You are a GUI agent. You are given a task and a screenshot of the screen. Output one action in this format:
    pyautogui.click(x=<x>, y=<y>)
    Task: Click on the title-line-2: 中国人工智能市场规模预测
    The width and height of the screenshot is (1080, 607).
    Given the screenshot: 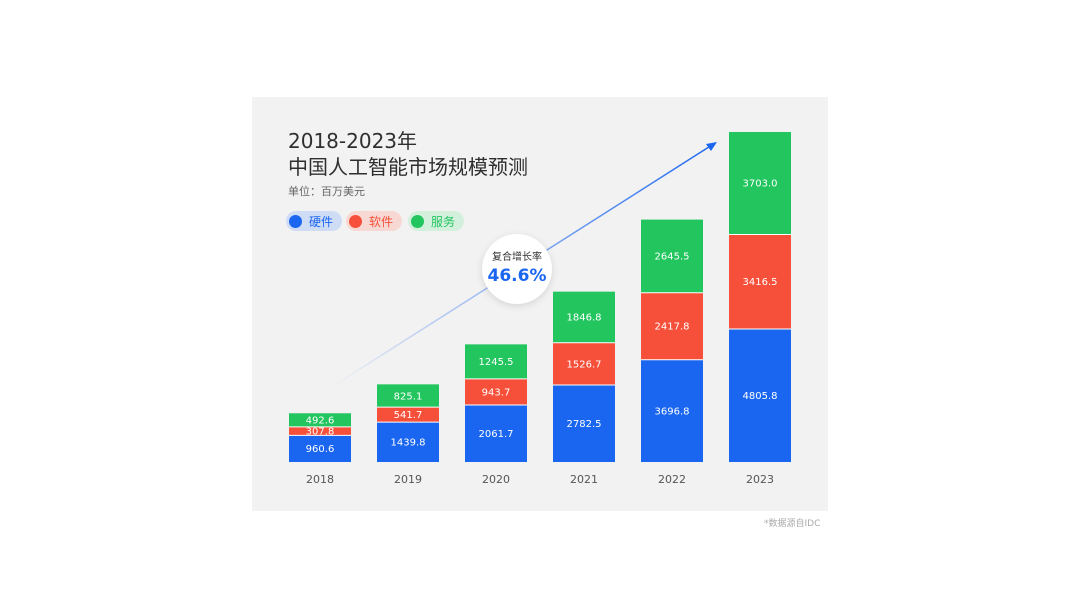 What is the action you would take?
    pyautogui.click(x=408, y=167)
    